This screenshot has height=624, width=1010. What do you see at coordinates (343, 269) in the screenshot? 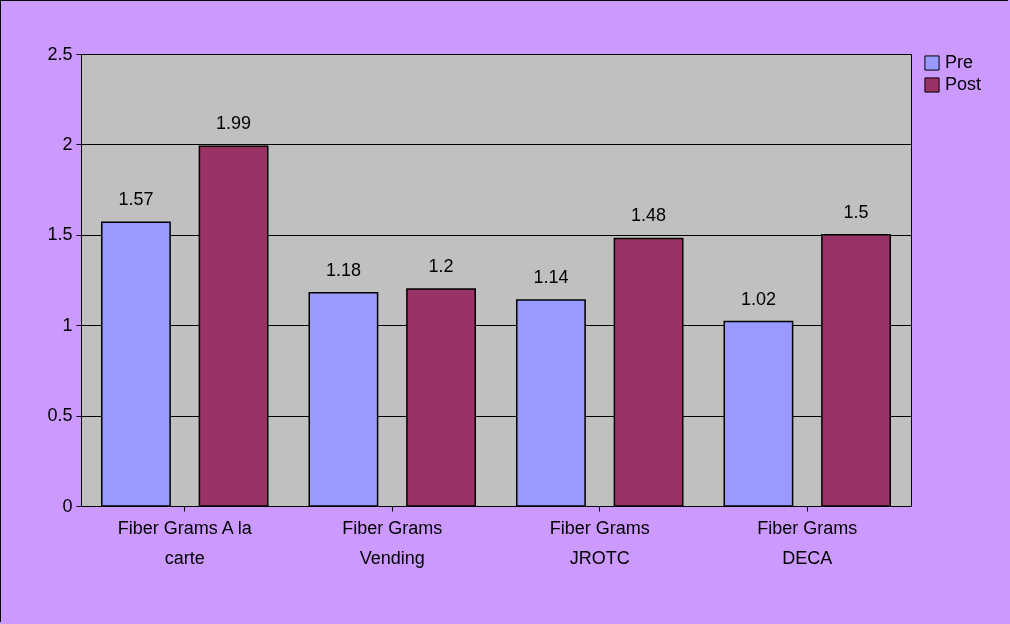
I see `data-label: 1.18` at bounding box center [343, 269].